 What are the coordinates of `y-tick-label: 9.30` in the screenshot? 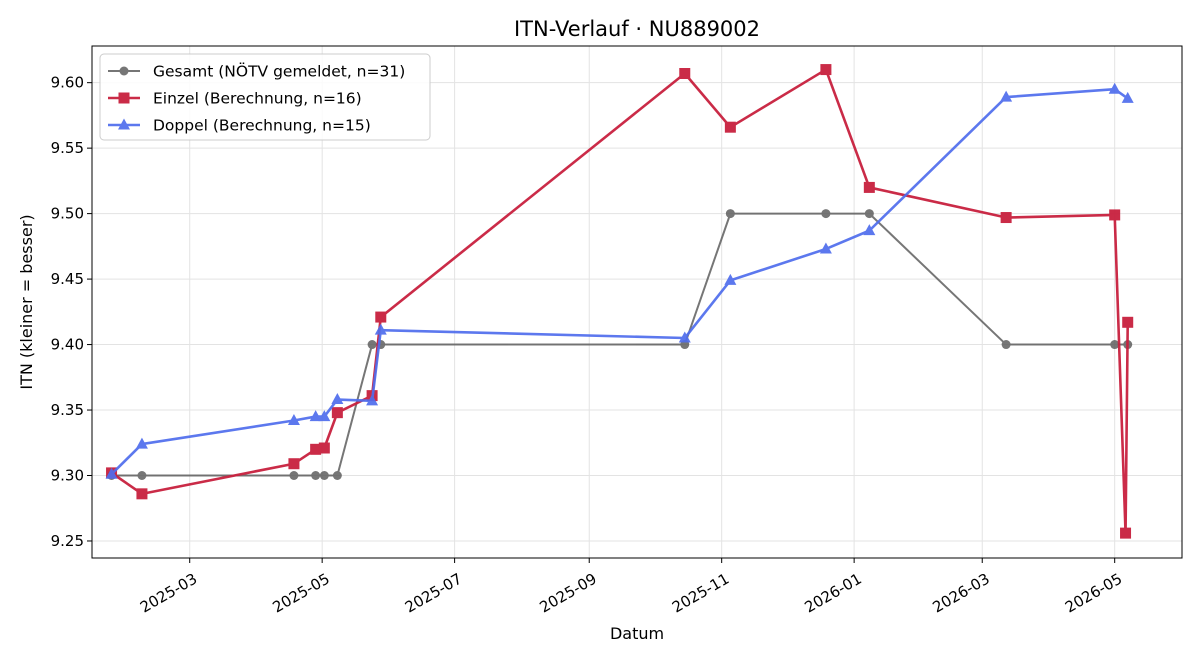 It's located at (67, 476).